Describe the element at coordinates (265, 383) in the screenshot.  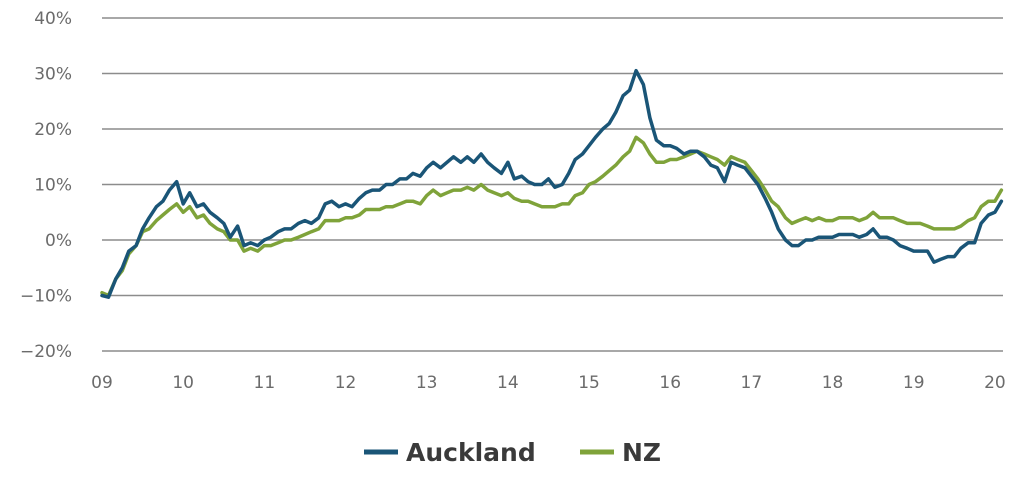
I see `x-tick-label: 11` at that location.